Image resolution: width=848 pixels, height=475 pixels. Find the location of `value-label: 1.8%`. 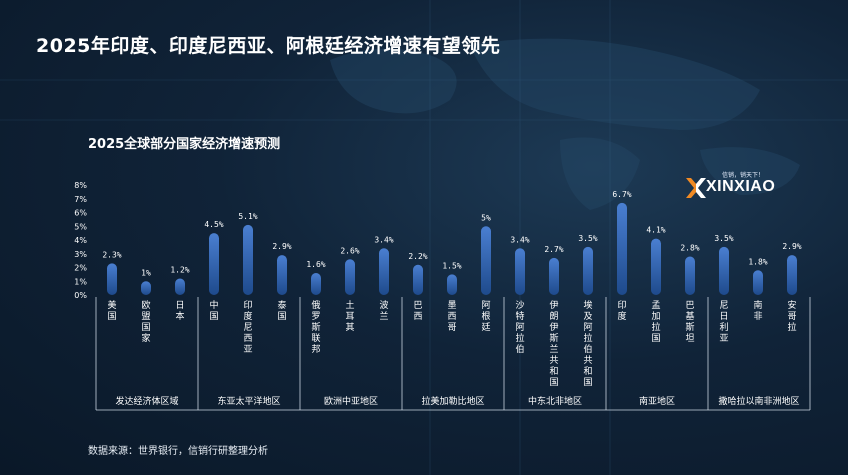

value-label: 1.8% is located at coordinates (757, 261).